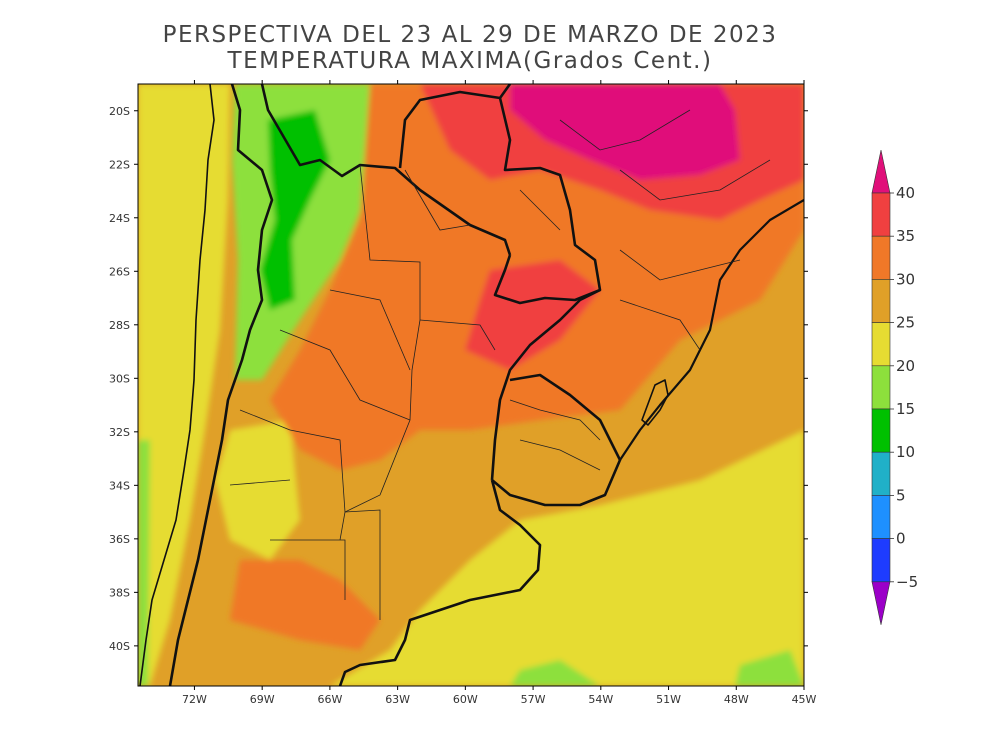  What do you see at coordinates (736, 699) in the screenshot?
I see `lon-tick-label: 48W` at bounding box center [736, 699].